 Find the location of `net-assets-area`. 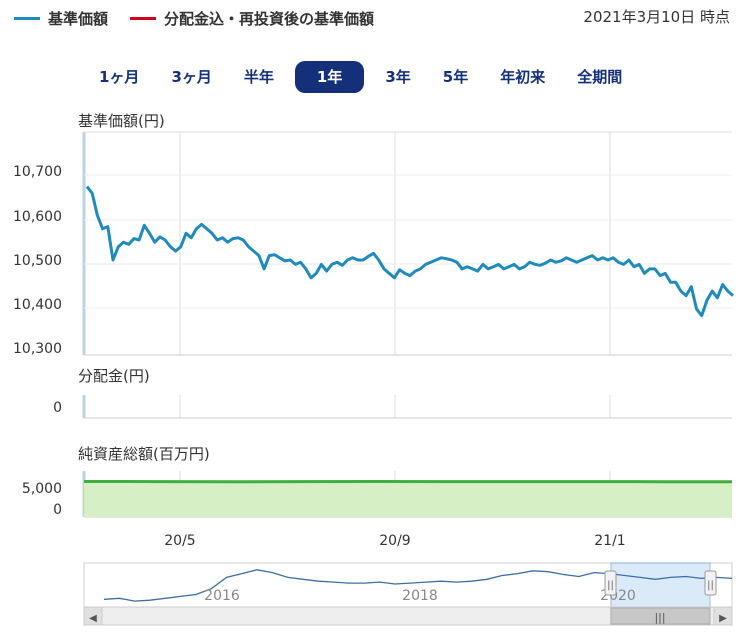

net-assets-area is located at coordinates (408, 498).